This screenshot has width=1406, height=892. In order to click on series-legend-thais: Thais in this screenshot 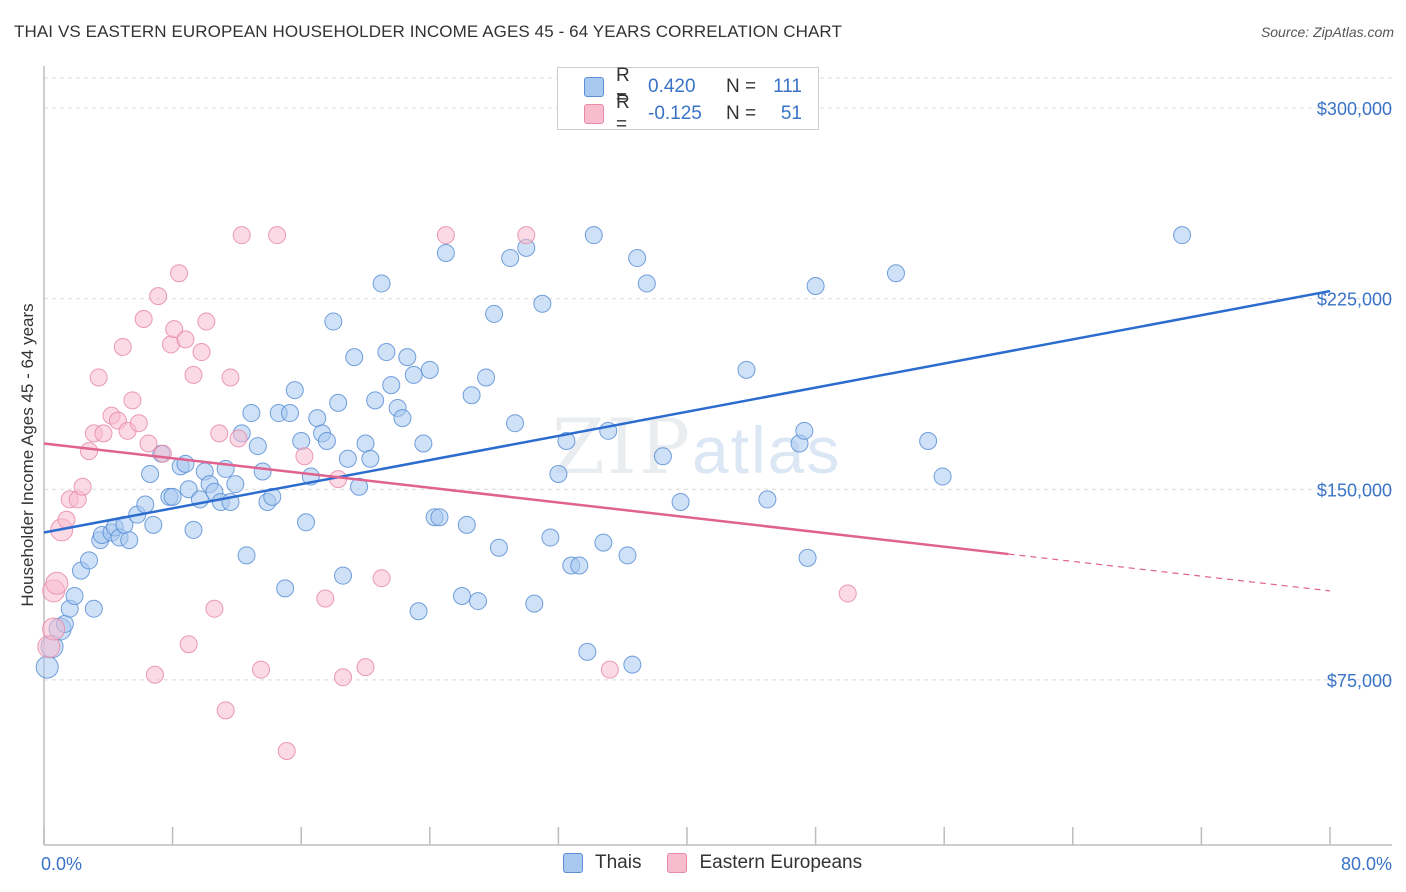, I will do `click(602, 863)`.